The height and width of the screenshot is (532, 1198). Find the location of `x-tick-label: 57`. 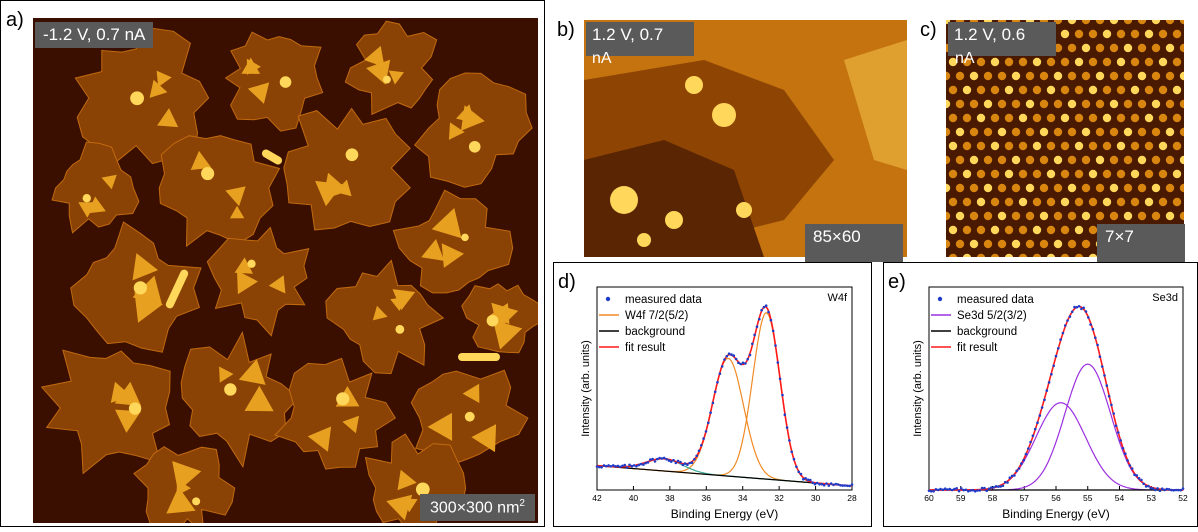

x-tick-label: 57 is located at coordinates (1025, 498).